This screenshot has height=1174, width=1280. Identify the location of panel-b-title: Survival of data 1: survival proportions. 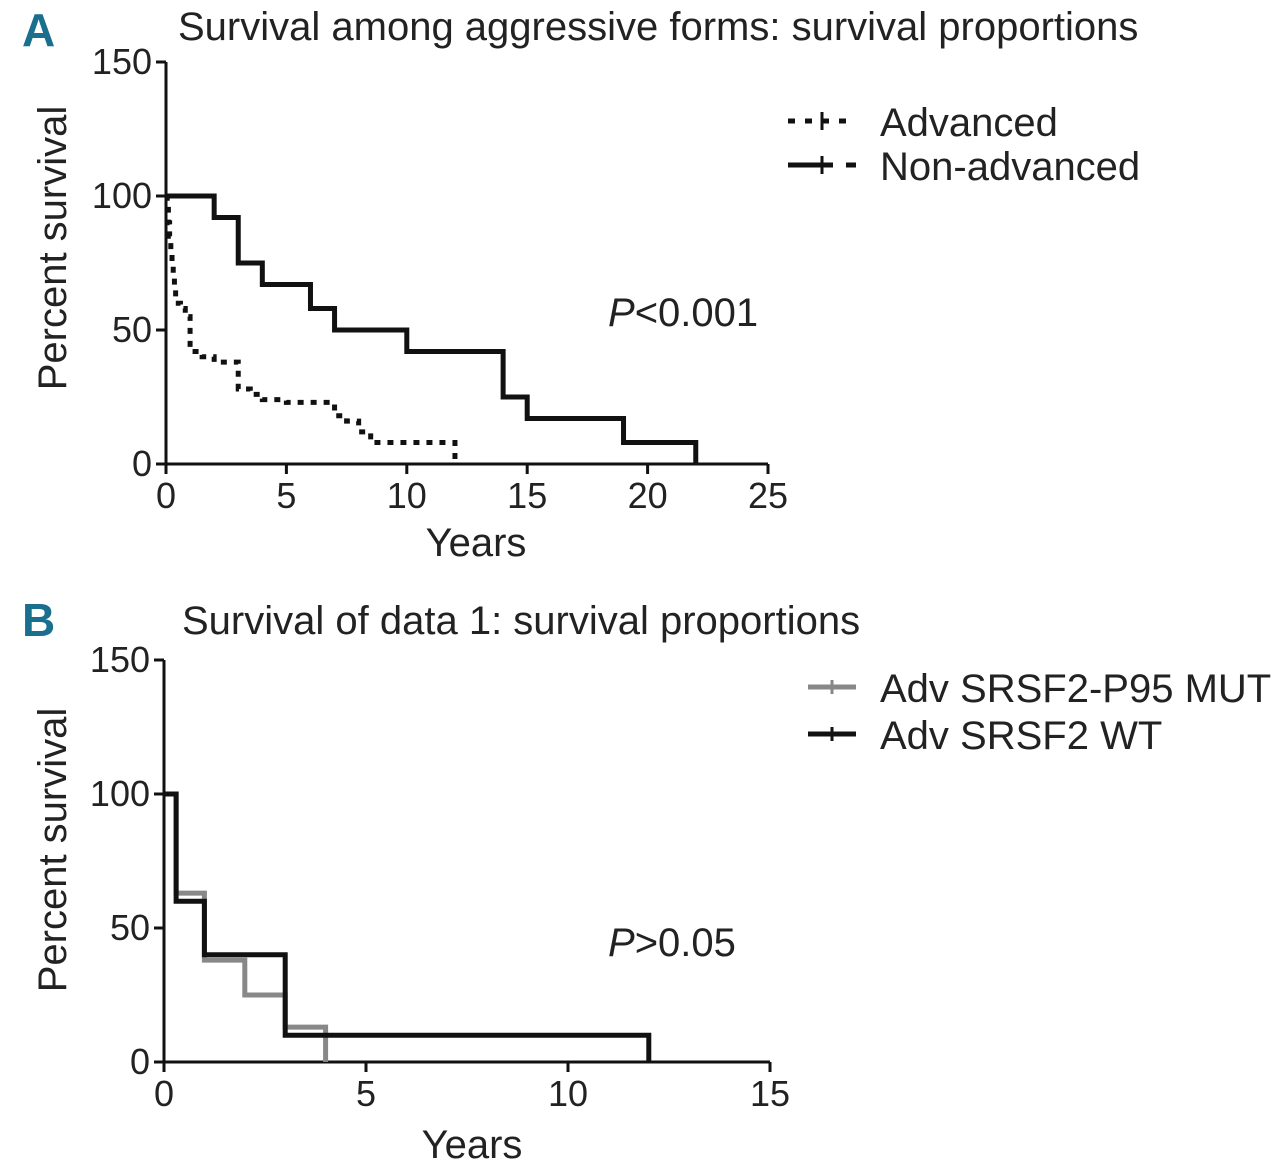
(521, 621).